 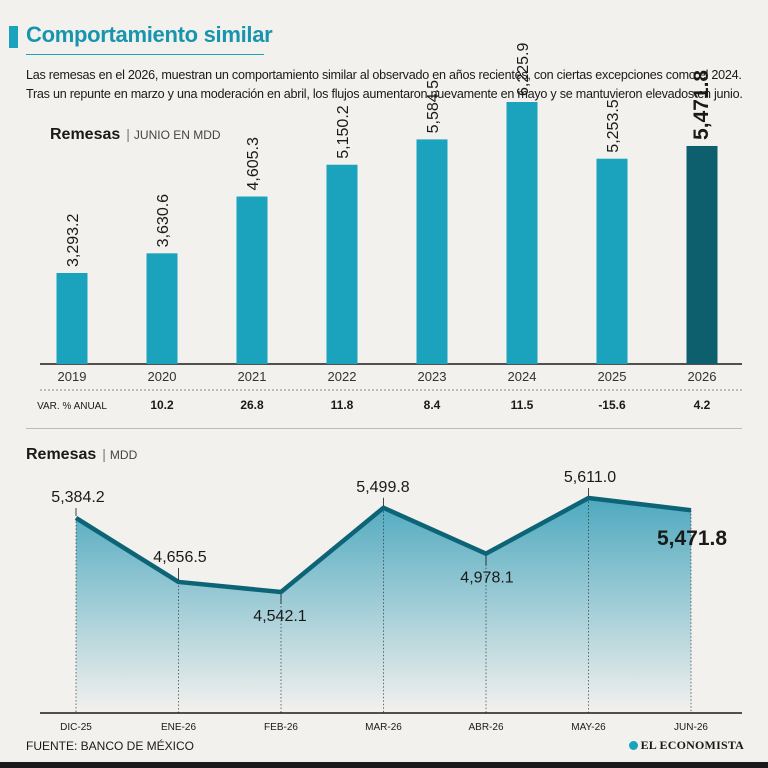 What do you see at coordinates (281, 727) in the screenshot?
I see `month-label: FEB-26` at bounding box center [281, 727].